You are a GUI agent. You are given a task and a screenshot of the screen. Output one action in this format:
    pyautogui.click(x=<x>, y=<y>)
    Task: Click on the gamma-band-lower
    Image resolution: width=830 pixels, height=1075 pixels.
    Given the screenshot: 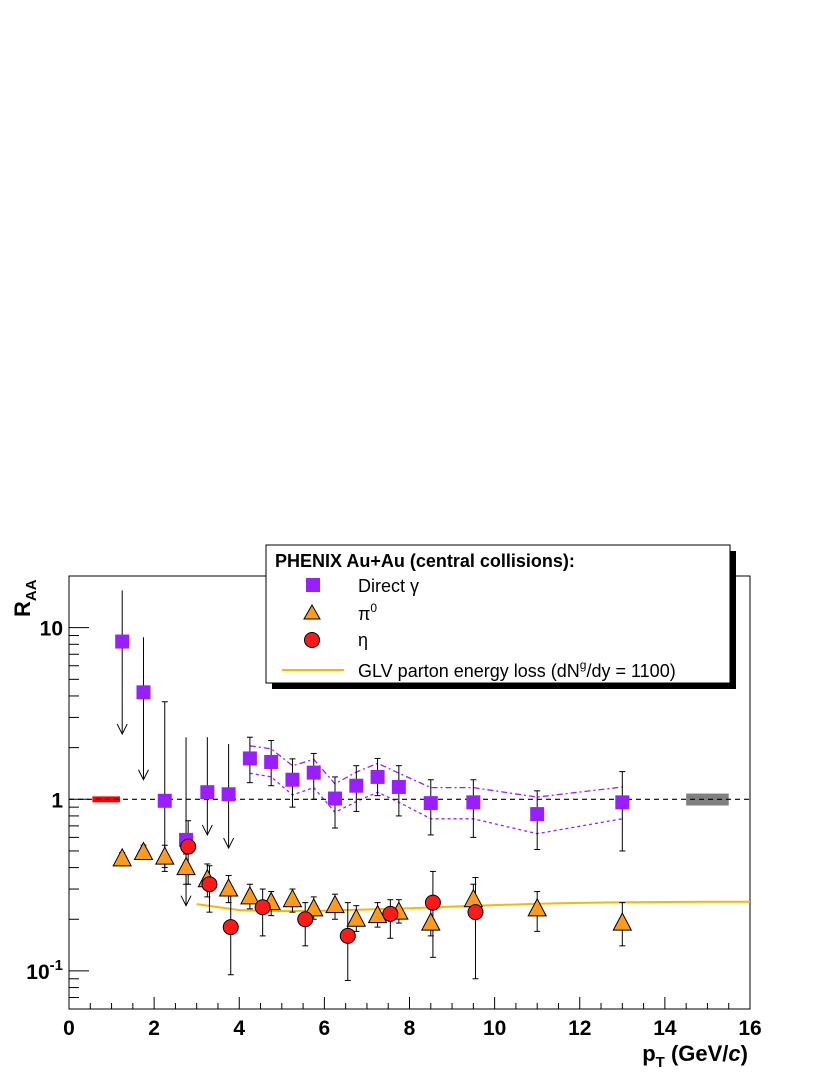 What is the action you would take?
    pyautogui.click(x=436, y=803)
    